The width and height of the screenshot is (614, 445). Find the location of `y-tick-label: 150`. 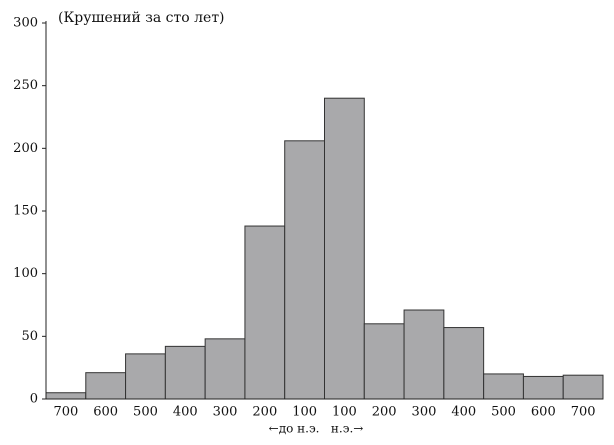

y-tick-label: 150 is located at coordinates (25, 211).